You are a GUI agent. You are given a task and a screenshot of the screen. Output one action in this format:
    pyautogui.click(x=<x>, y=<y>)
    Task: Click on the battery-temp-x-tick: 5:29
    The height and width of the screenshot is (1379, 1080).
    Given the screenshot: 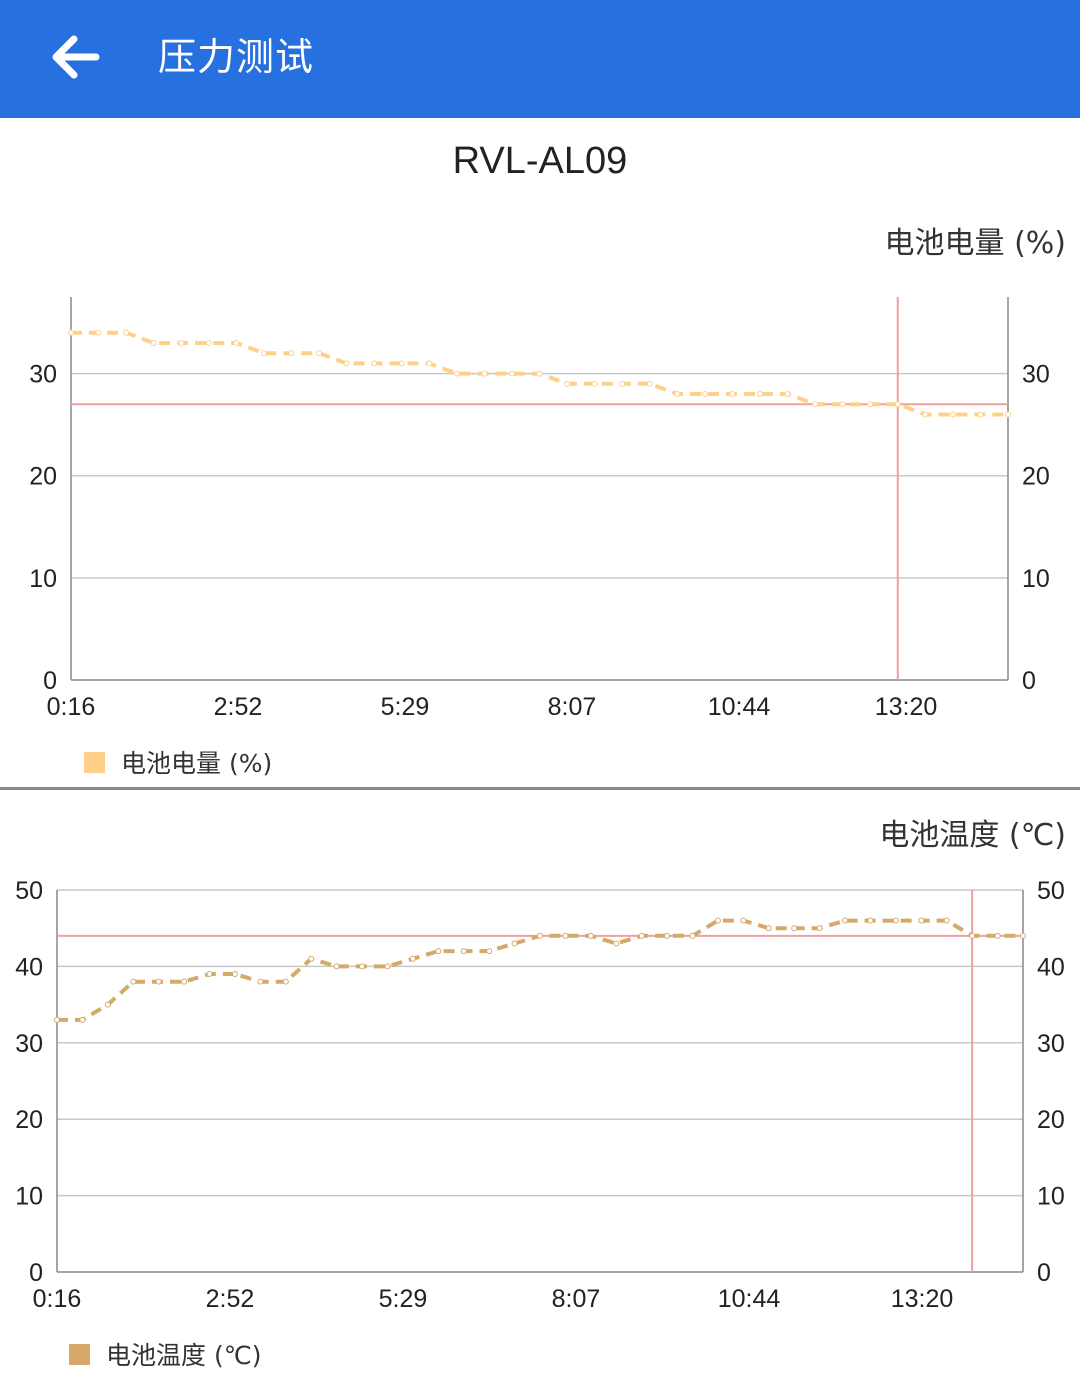 What is the action you would take?
    pyautogui.click(x=403, y=1299)
    